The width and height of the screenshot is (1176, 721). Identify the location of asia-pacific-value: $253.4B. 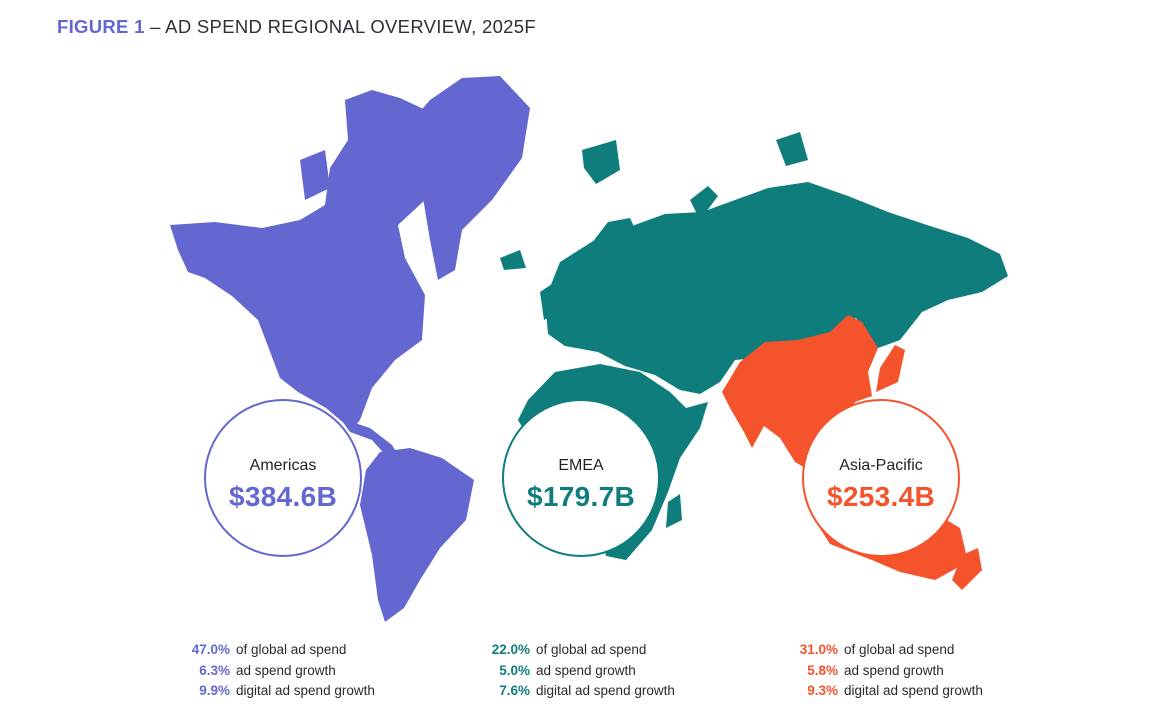
(881, 496).